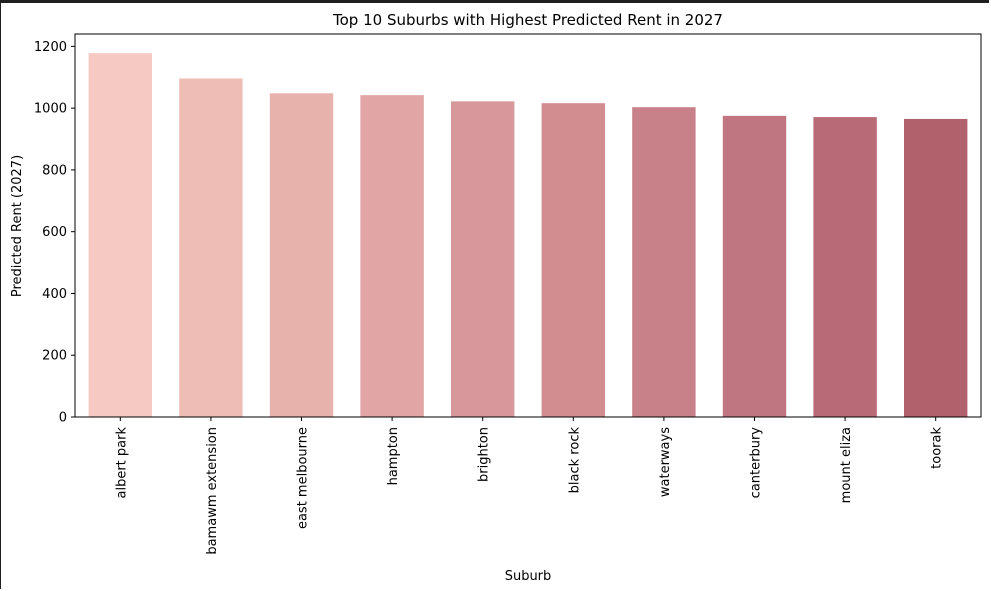  What do you see at coordinates (54, 170) in the screenshot?
I see `y-tick-label: 800` at bounding box center [54, 170].